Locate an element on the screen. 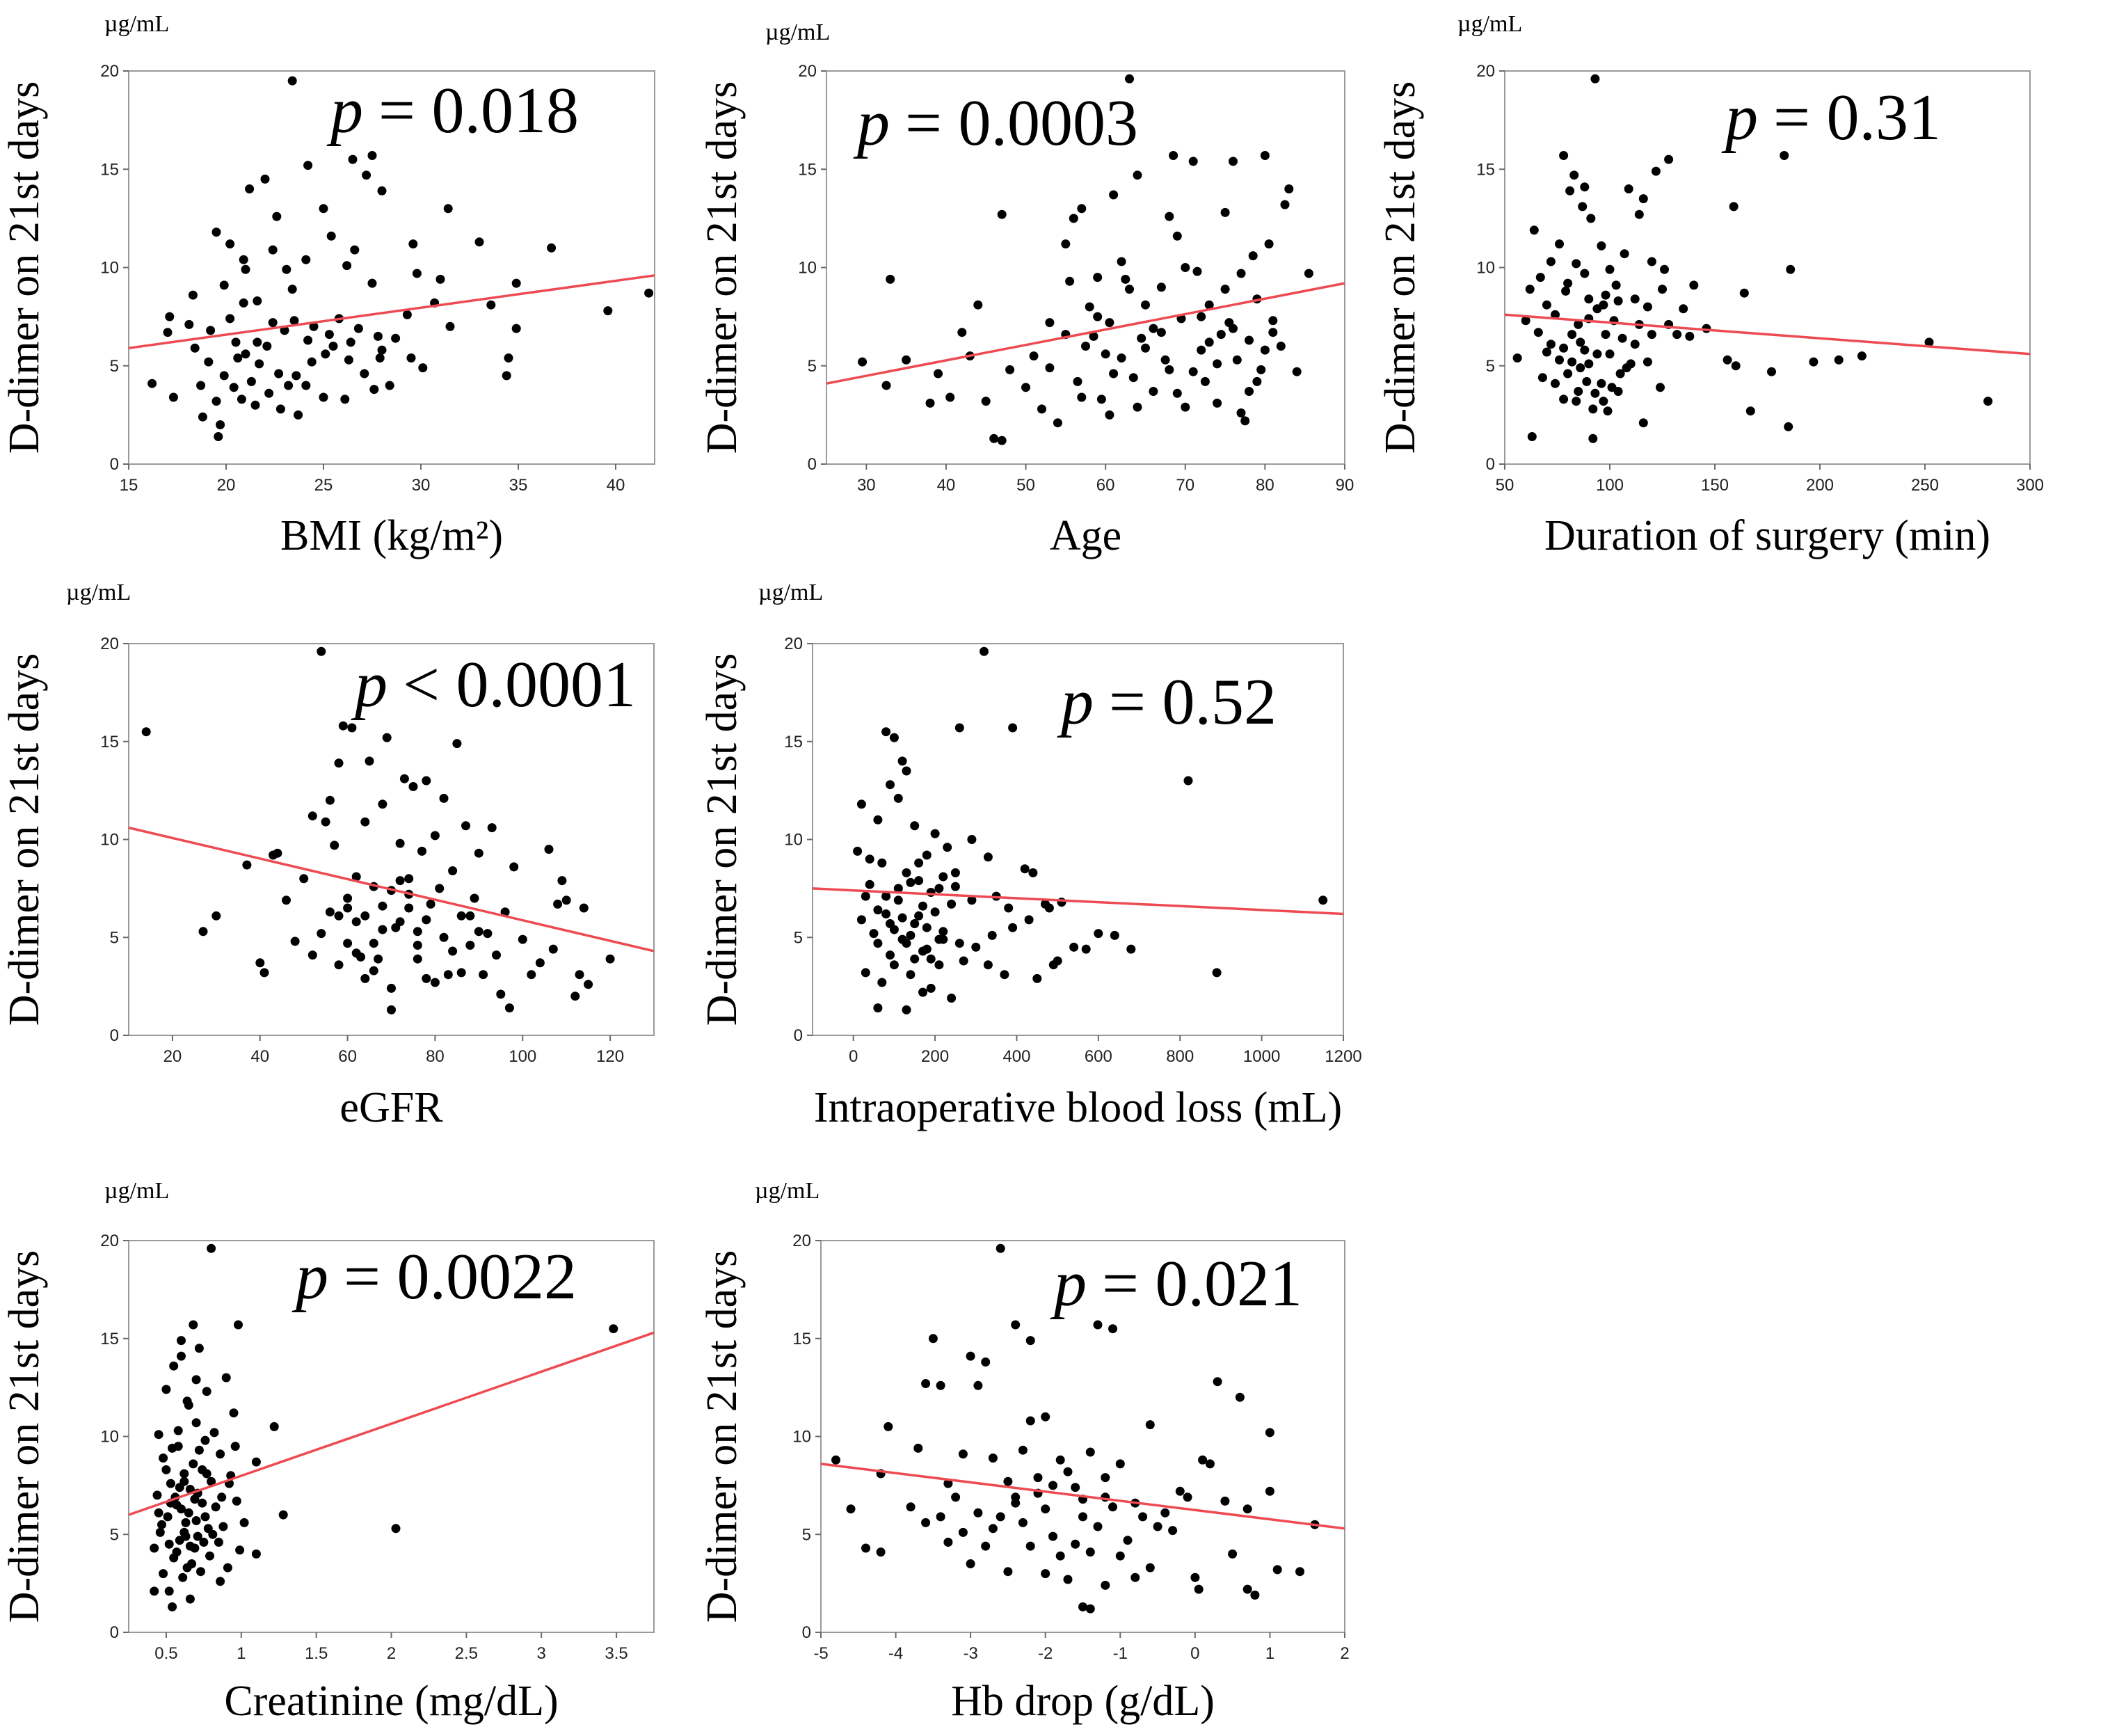 This screenshot has width=2126, height=1736. x-axis-label: Hb drop (g/dL) is located at coordinates (1083, 1701).